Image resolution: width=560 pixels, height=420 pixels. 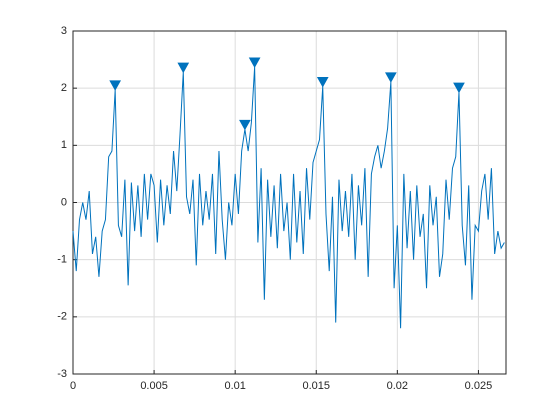 I want to click on y-tick-label: 0, so click(x=64, y=202).